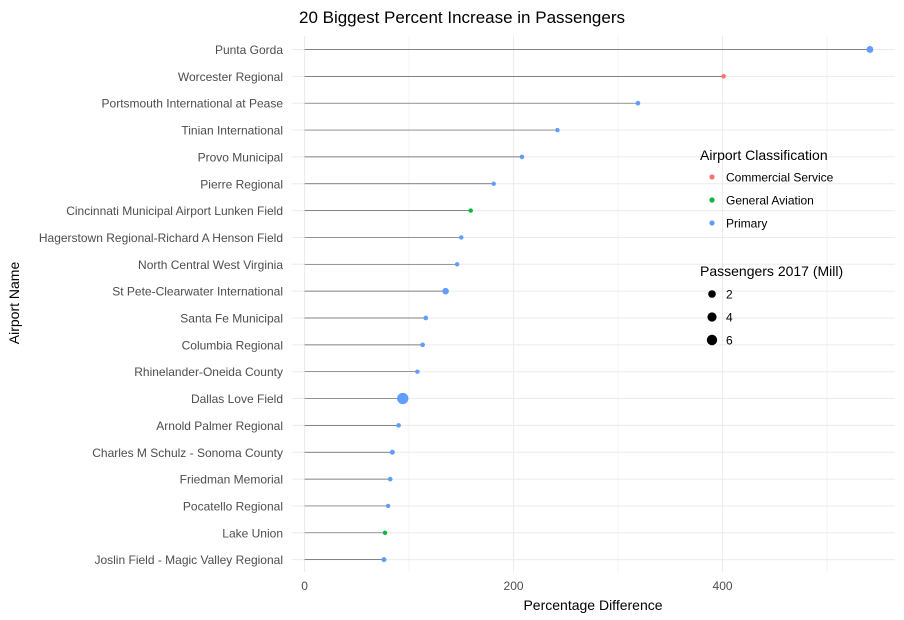  I want to click on y-tick-label: Columbia Regional, so click(232, 345).